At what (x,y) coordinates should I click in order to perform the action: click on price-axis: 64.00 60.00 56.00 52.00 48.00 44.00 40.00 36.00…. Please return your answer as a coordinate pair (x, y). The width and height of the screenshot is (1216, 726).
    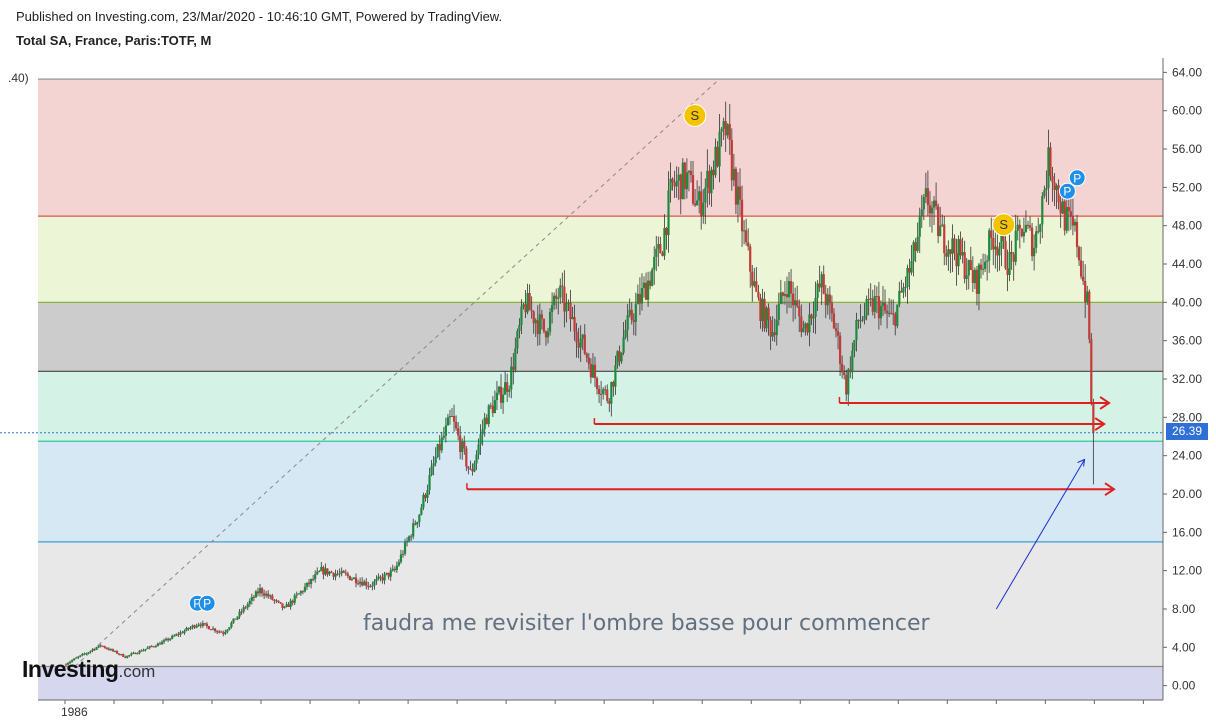
    Looking at the image, I should click on (1182, 379).